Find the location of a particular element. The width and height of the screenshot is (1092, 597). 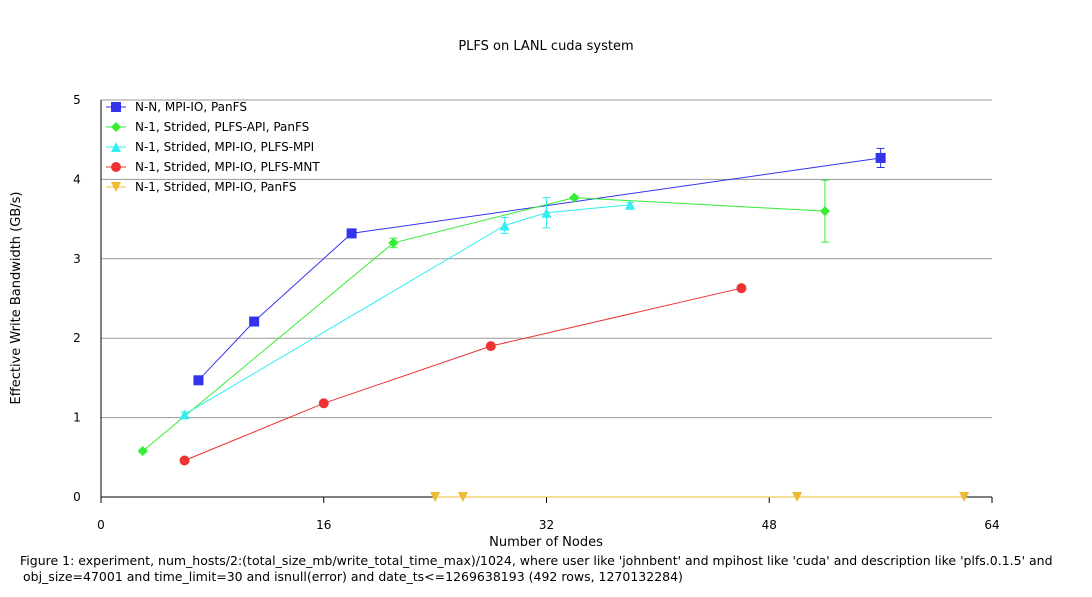

y-tick-label: 3 is located at coordinates (77, 259).